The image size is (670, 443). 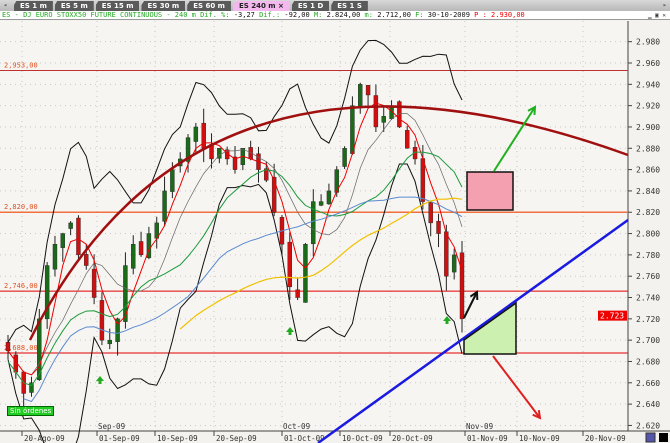 I want to click on tab-es-1-d: ES 1 D, so click(x=310, y=6).